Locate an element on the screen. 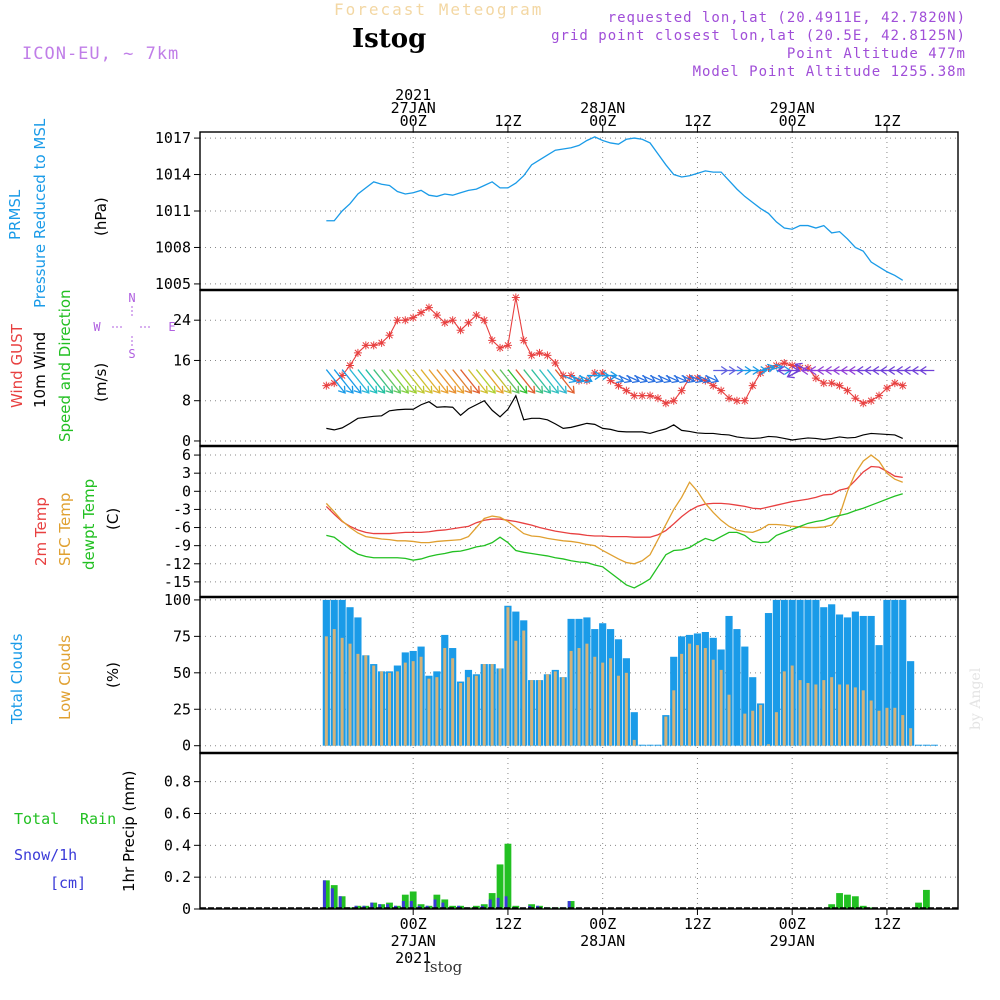  label-dewpt-temp: dewpt Temp is located at coordinates (89, 524).